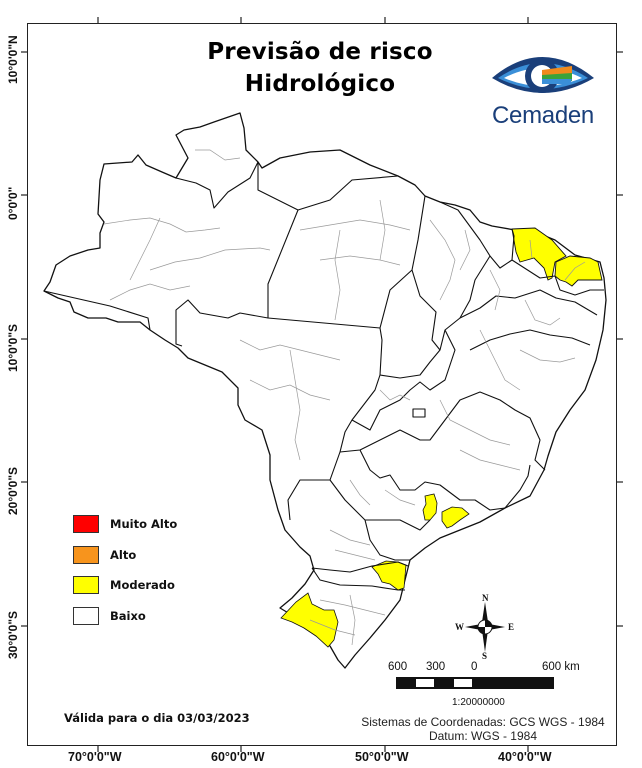  What do you see at coordinates (398, 667) in the screenshot?
I see `scale-label-600-left: 600` at bounding box center [398, 667].